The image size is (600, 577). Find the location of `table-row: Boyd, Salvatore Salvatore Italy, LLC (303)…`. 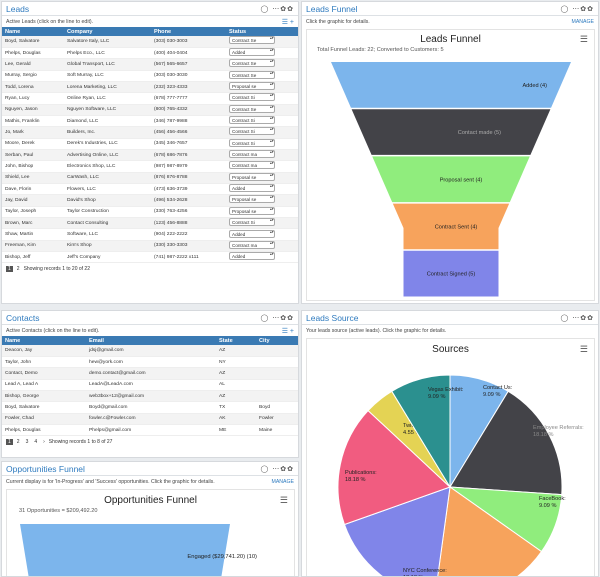

table-row: Boyd, Salvatore Salvatore Italy, LLC (303)… is located at coordinates (150, 42).